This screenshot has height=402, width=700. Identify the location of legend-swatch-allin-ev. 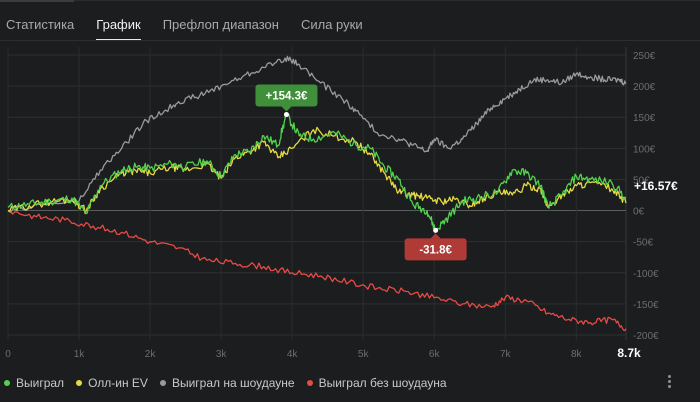
(79, 383).